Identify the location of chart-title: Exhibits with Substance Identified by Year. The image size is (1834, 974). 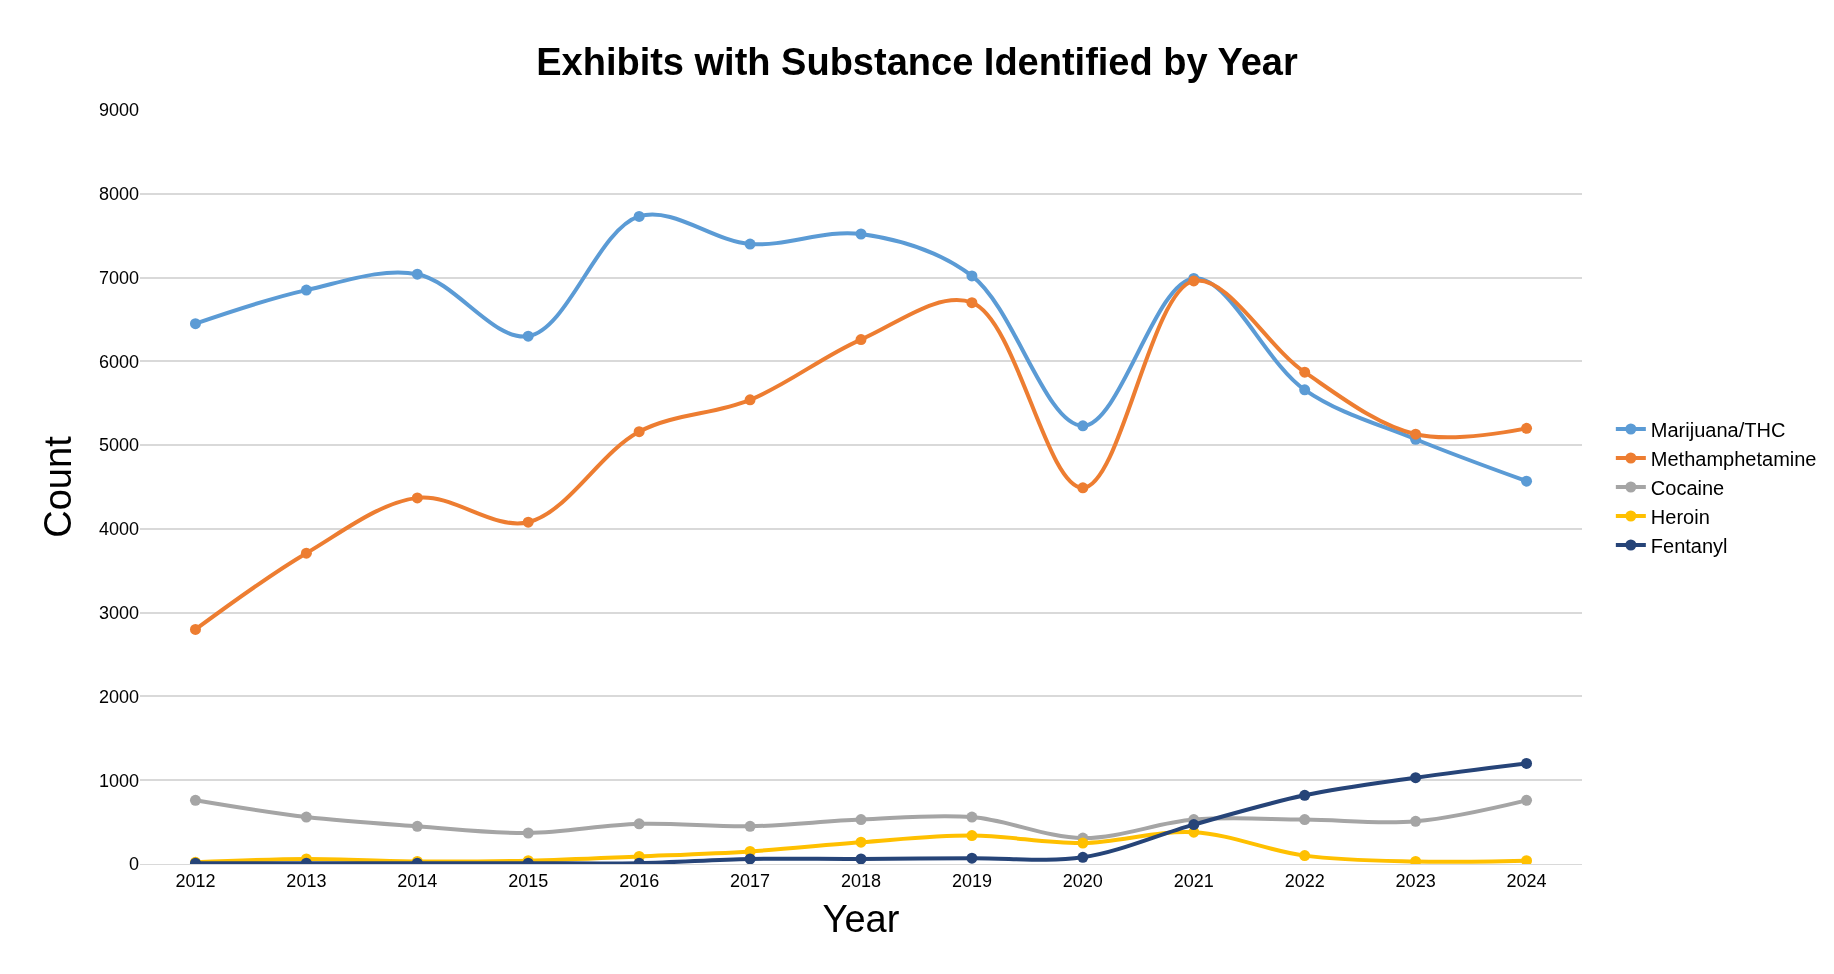
(917, 62).